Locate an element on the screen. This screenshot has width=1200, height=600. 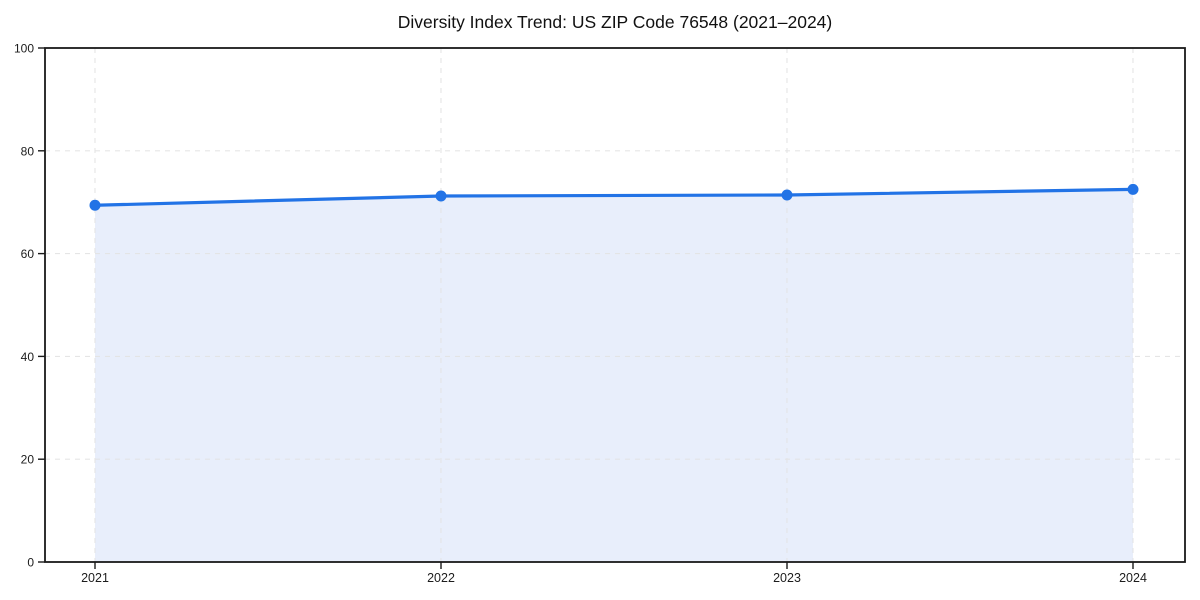
data-point-2024 is located at coordinates (1133, 189).